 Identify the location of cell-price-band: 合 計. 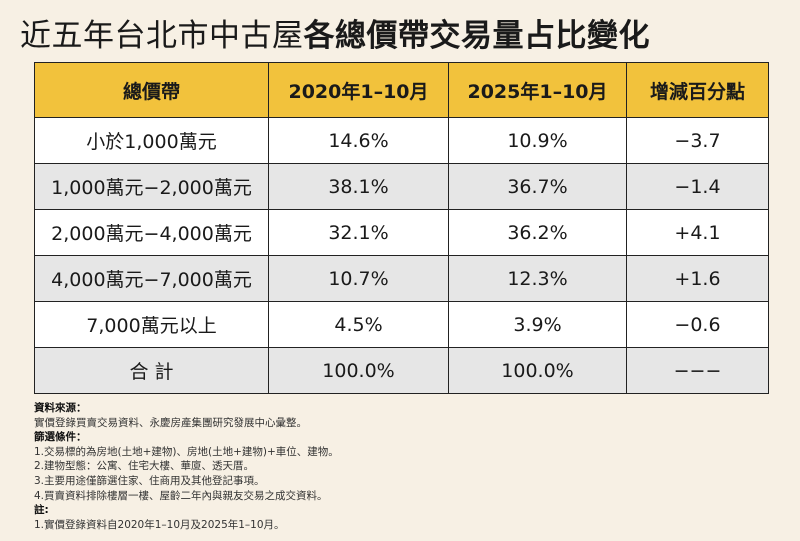
(151, 370).